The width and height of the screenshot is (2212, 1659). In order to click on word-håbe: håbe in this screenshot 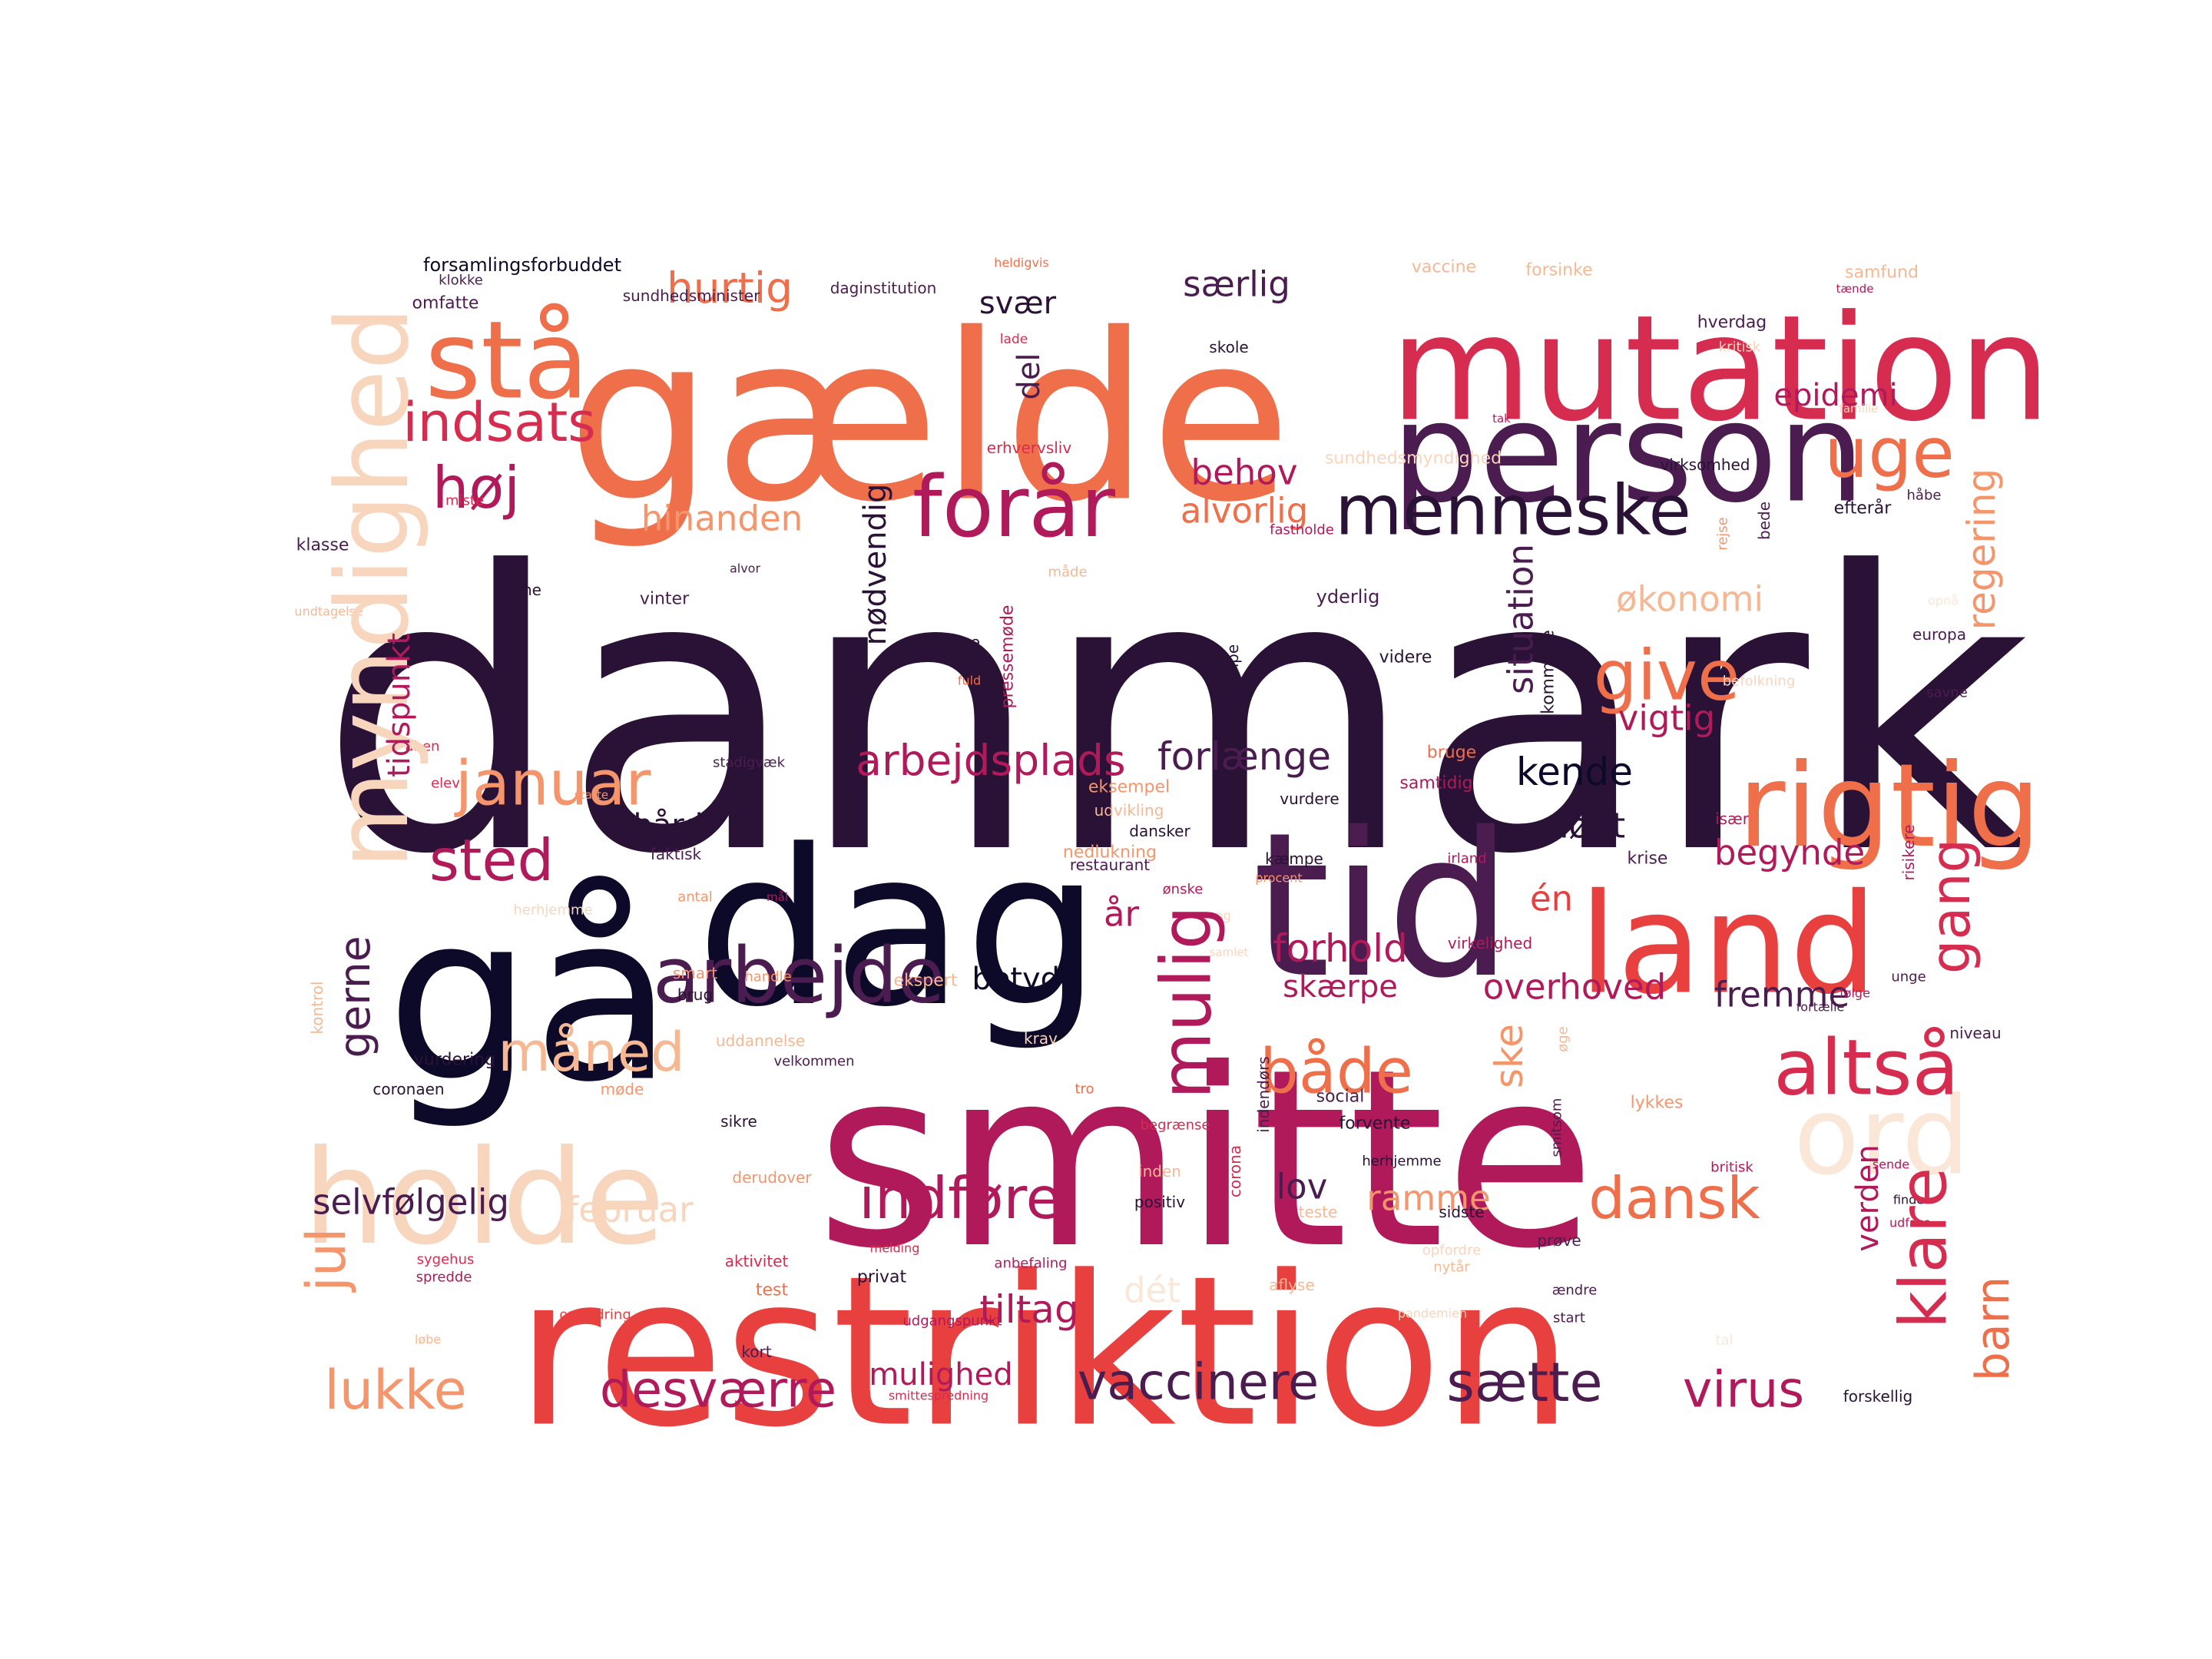, I will do `click(1925, 496)`.